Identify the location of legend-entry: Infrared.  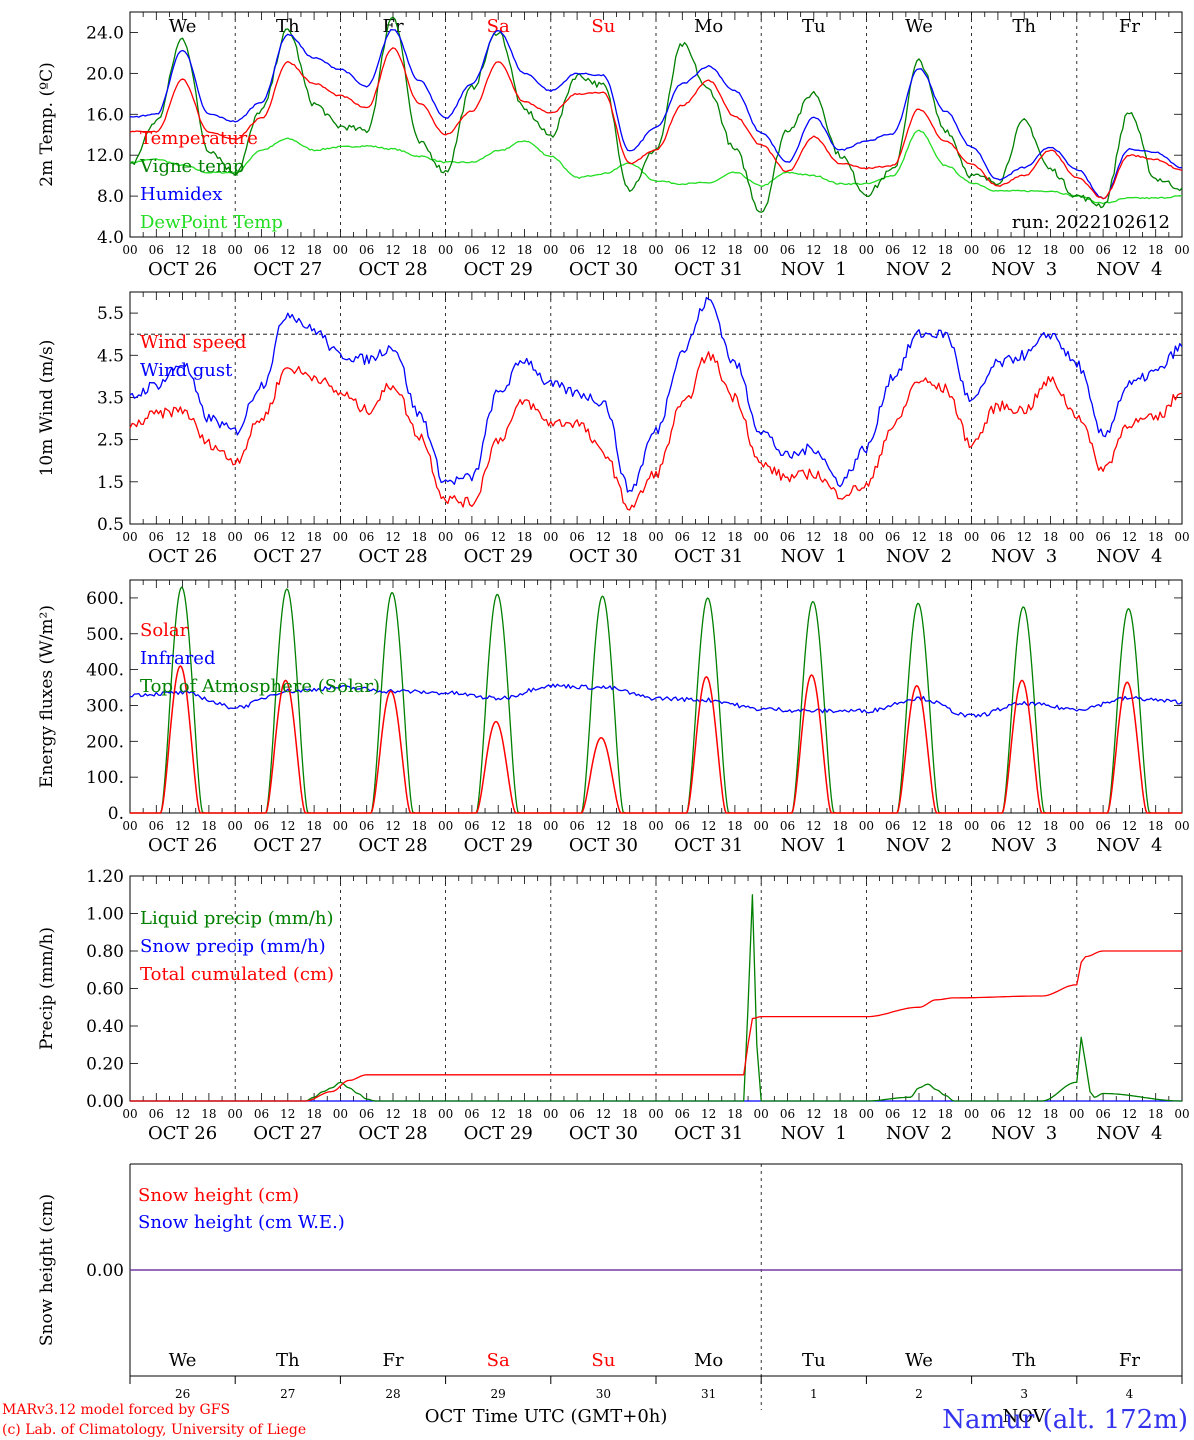
(177, 658).